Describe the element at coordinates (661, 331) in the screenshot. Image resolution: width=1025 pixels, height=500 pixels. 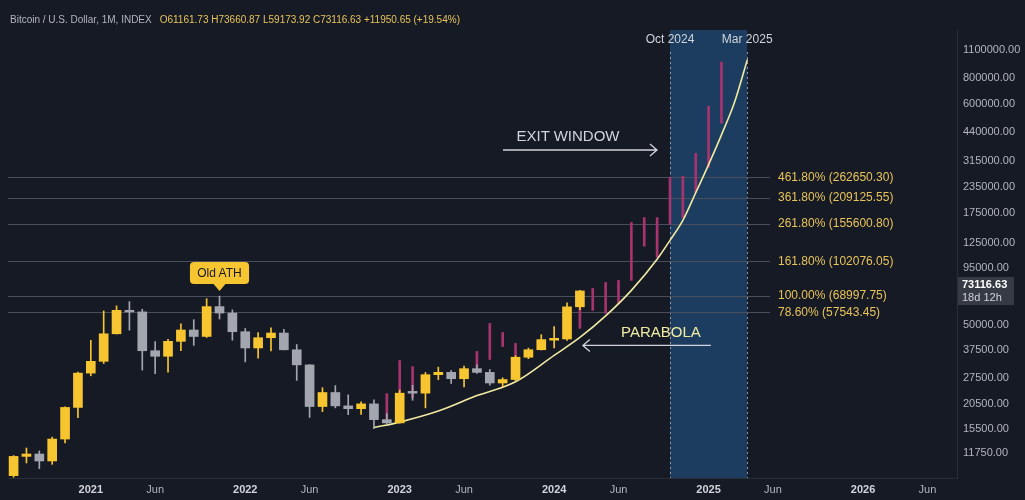
I see `series-label: PARABOLA` at that location.